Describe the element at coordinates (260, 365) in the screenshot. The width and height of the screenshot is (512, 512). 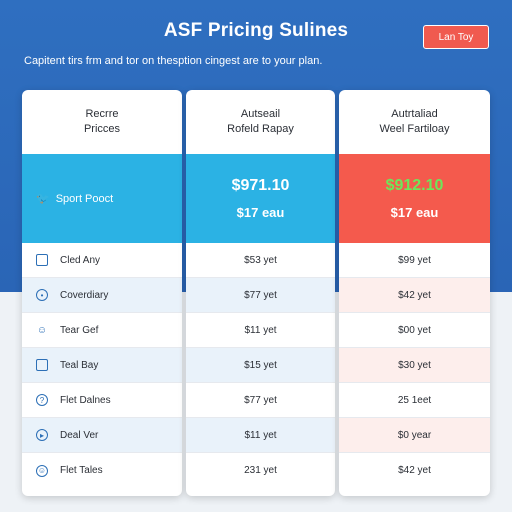
I see `feature-value: $15 yet` at that location.